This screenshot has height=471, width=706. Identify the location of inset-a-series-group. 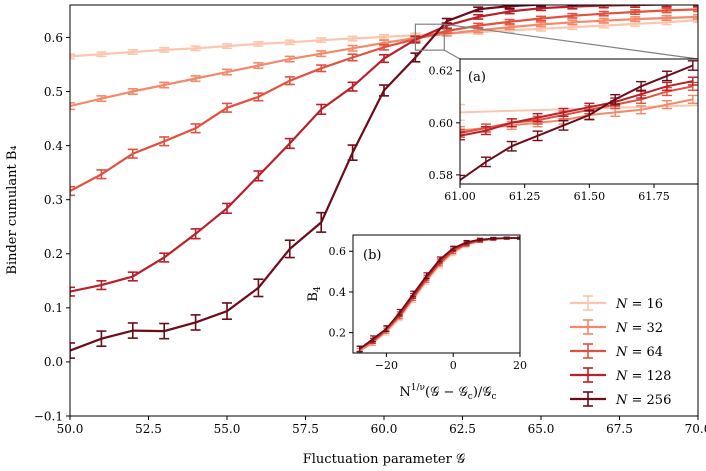
(579, 122).